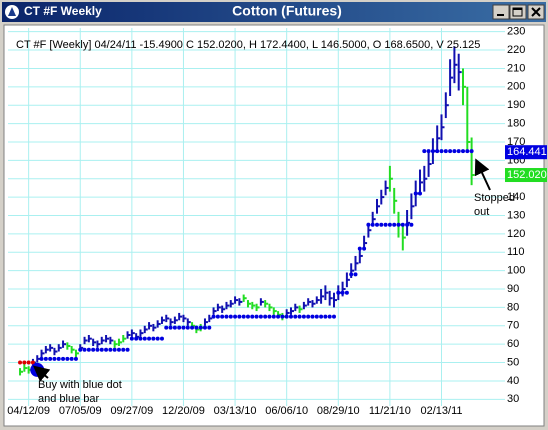 The image size is (548, 430). What do you see at coordinates (516, 105) in the screenshot?
I see `y-tick-label: 190` at bounding box center [516, 105].